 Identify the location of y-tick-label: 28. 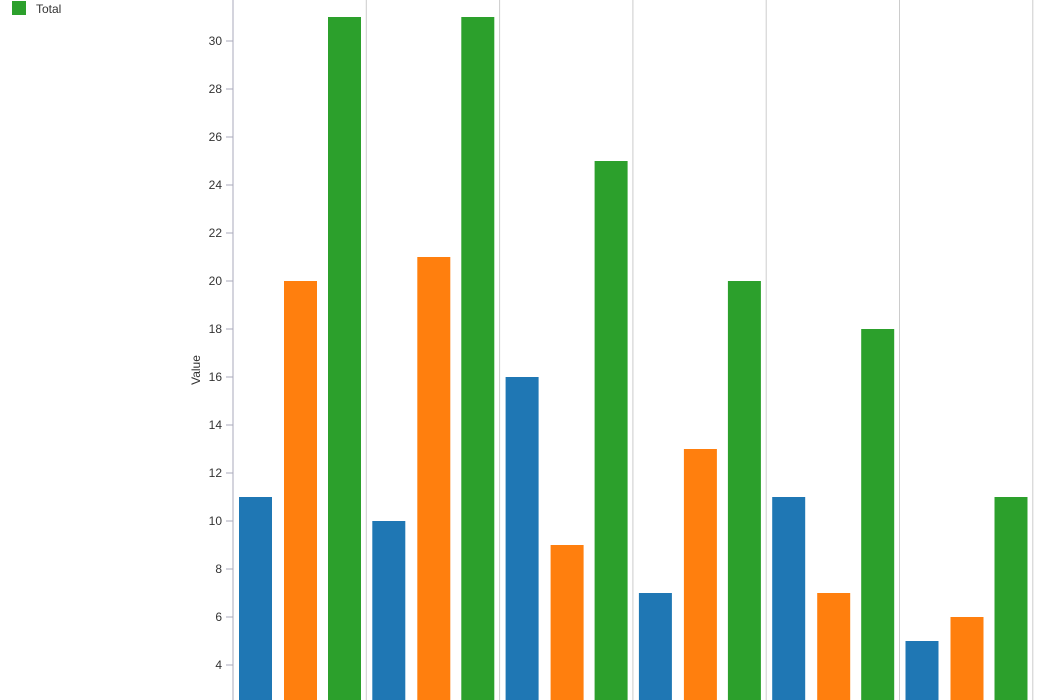
(216, 89).